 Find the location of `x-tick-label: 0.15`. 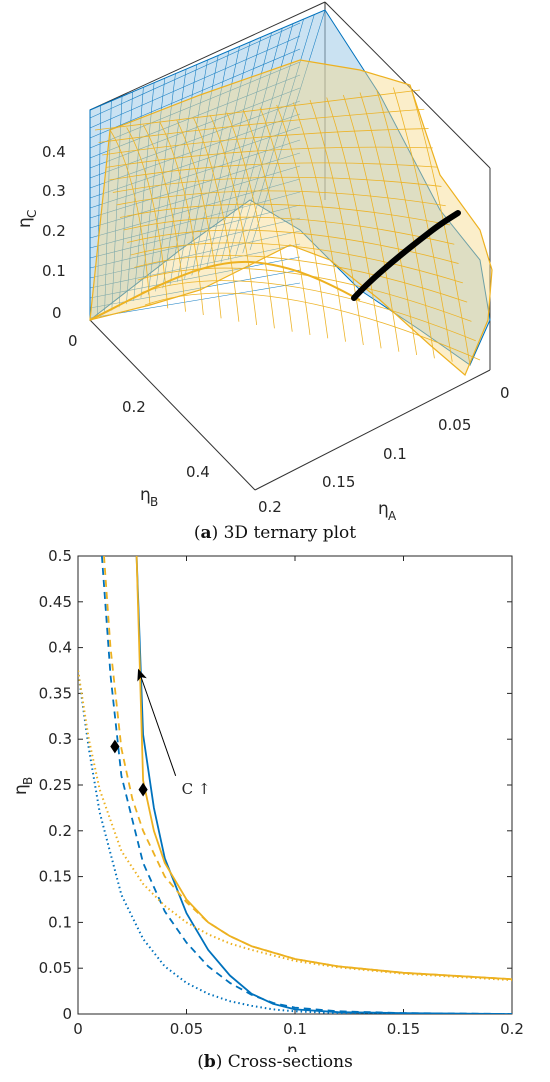

x-tick-label: 0.15 is located at coordinates (403, 1029).